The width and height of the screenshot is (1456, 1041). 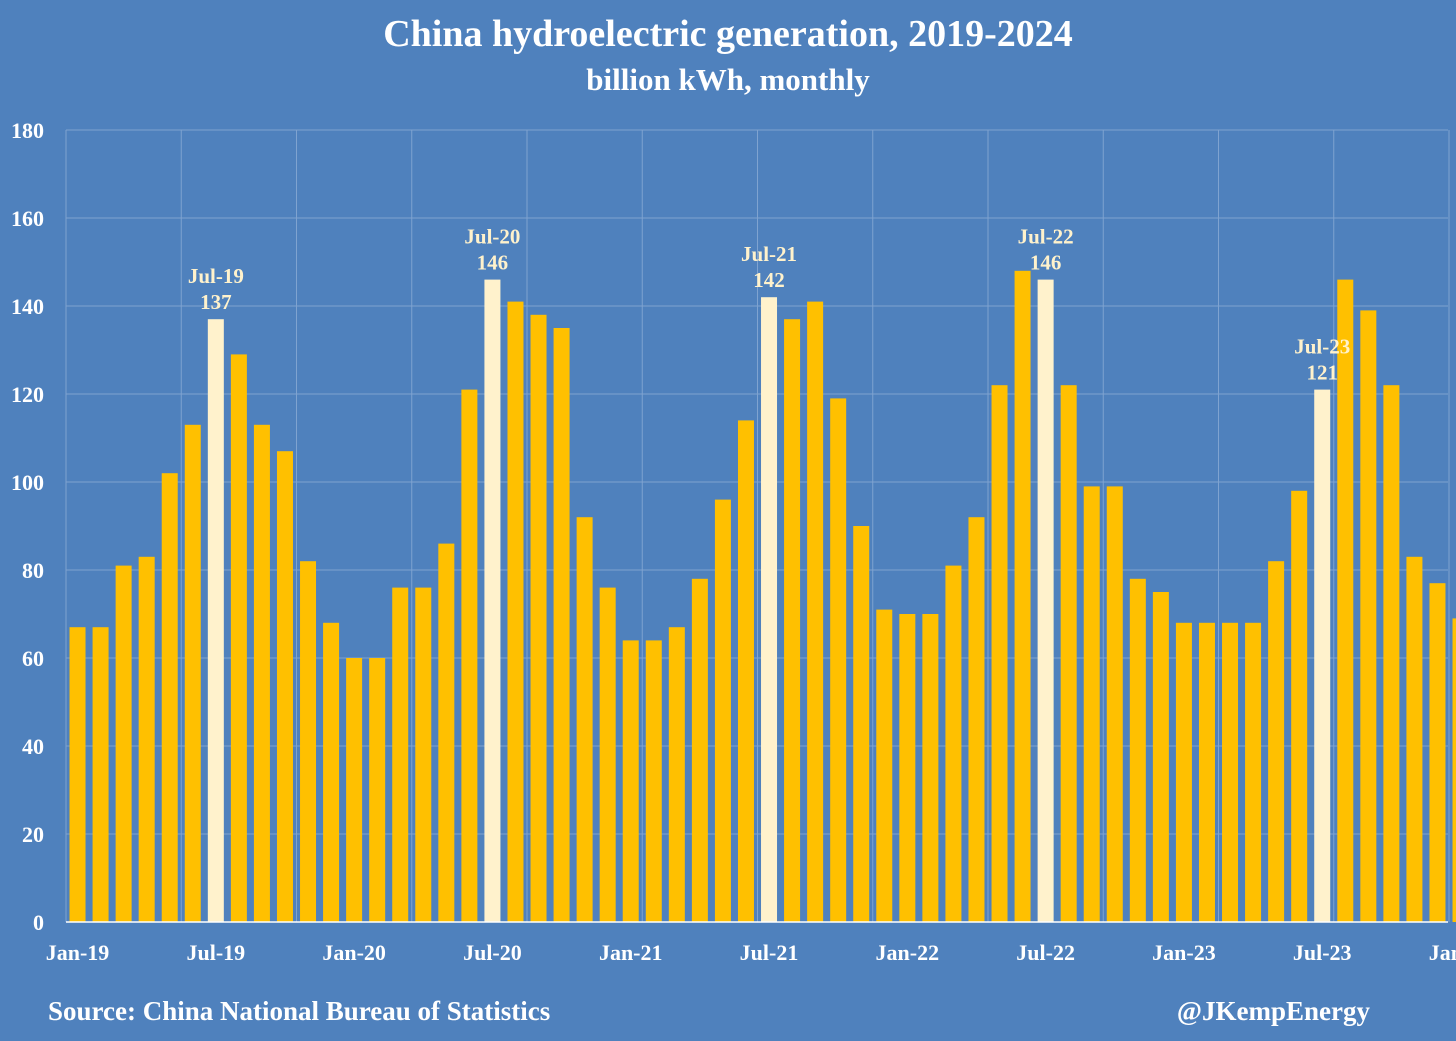 I want to click on x-tick-label: Jul-22, so click(x=1045, y=952).